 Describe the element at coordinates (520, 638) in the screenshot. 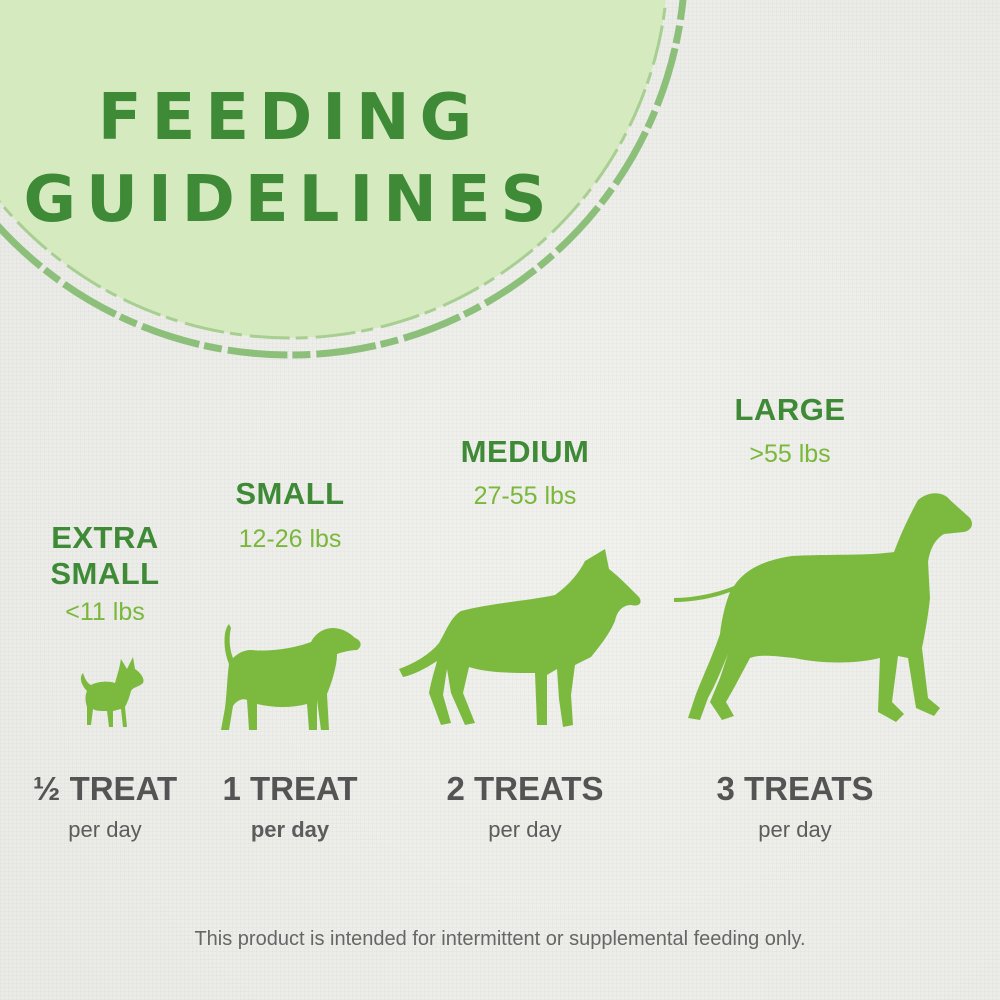

I see `shepherd-silhouette-icon` at that location.